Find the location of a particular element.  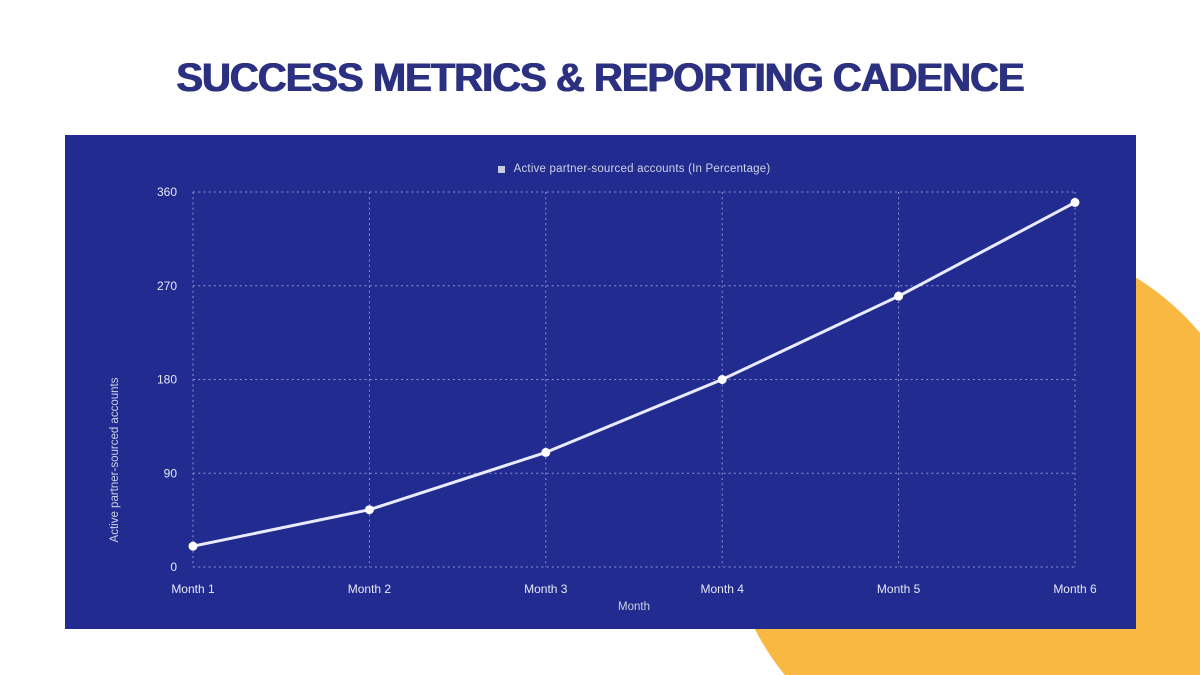

y-tick-label: 180 is located at coordinates (167, 380).